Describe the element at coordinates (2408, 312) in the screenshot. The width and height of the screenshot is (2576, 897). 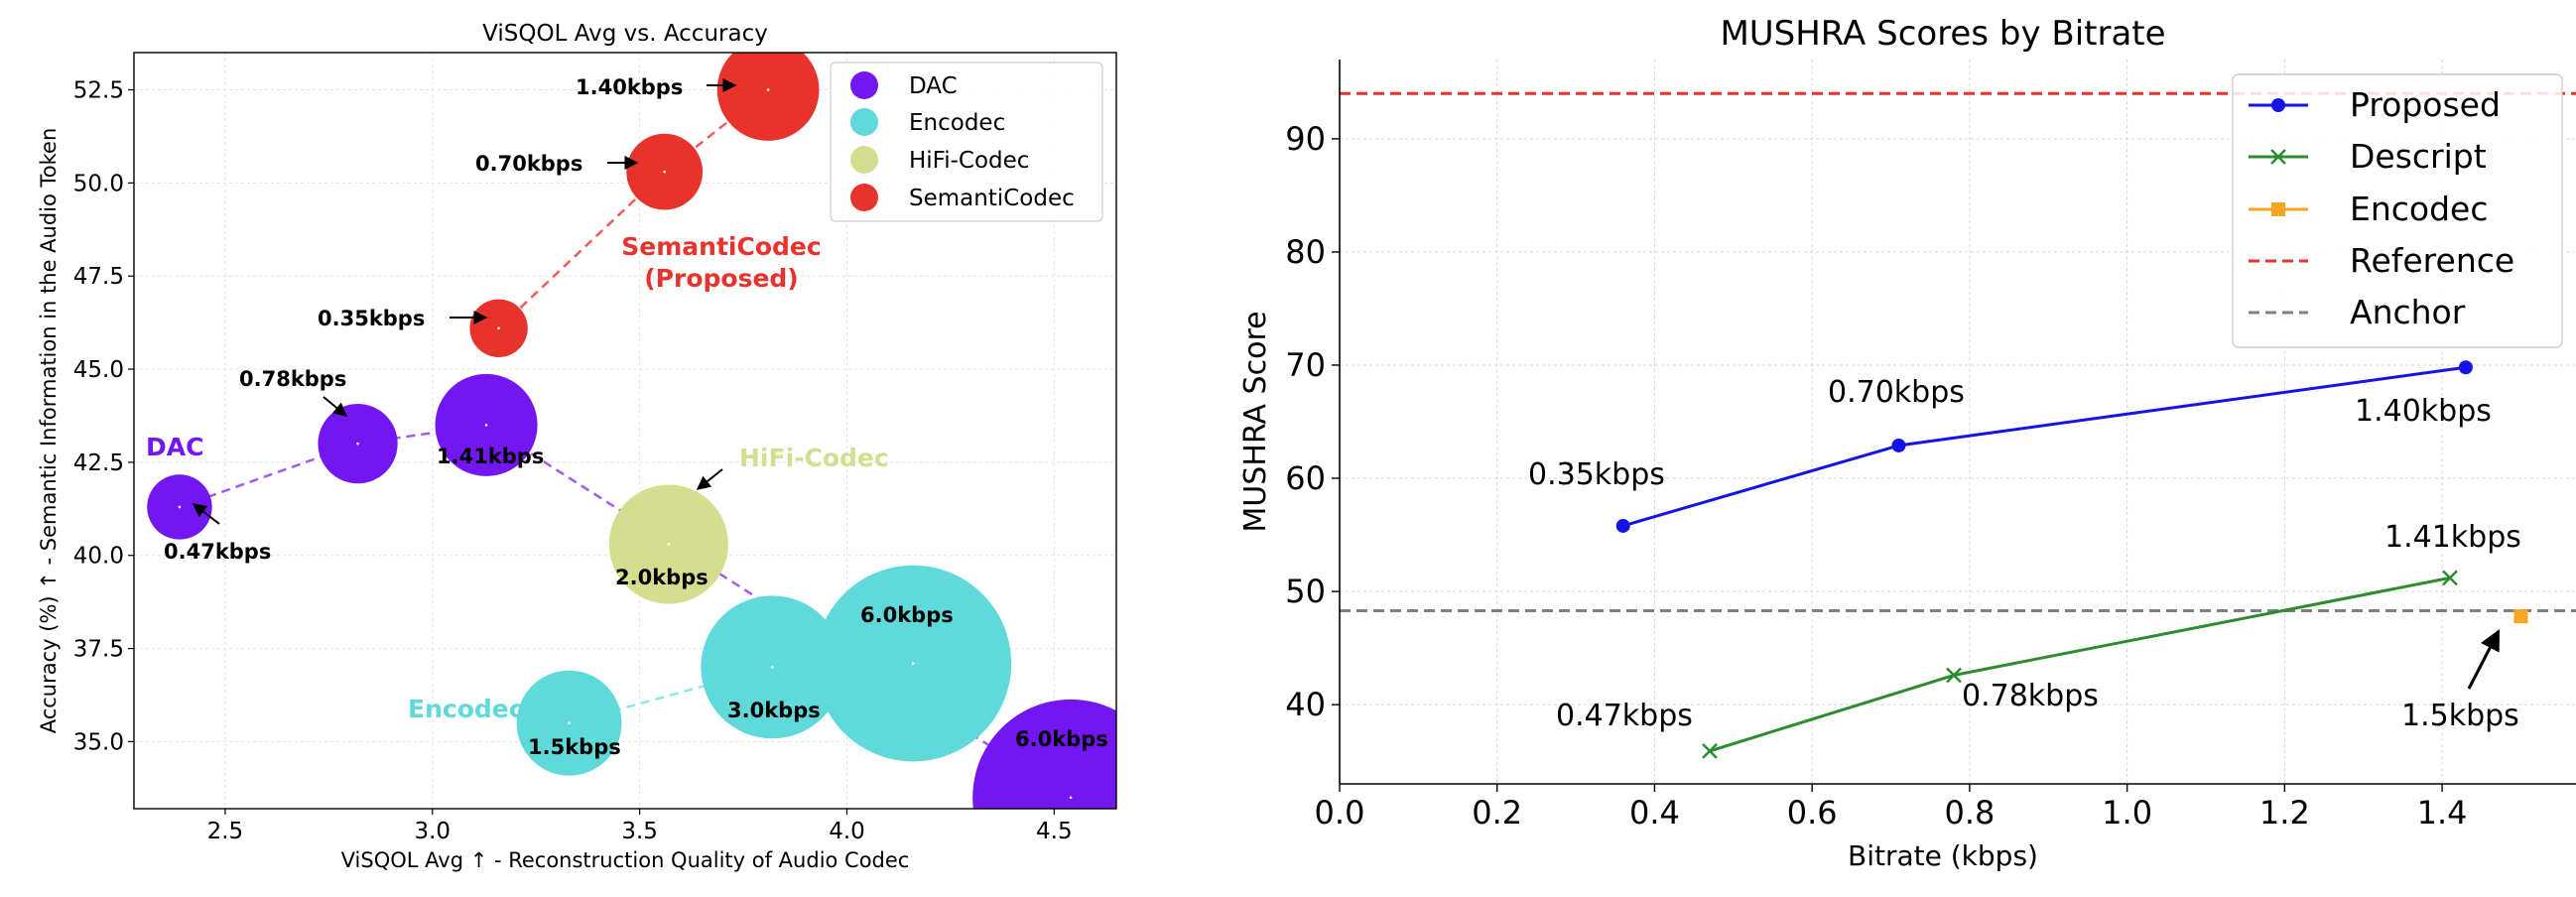
I see `legend-label-anchor: Anchor` at that location.